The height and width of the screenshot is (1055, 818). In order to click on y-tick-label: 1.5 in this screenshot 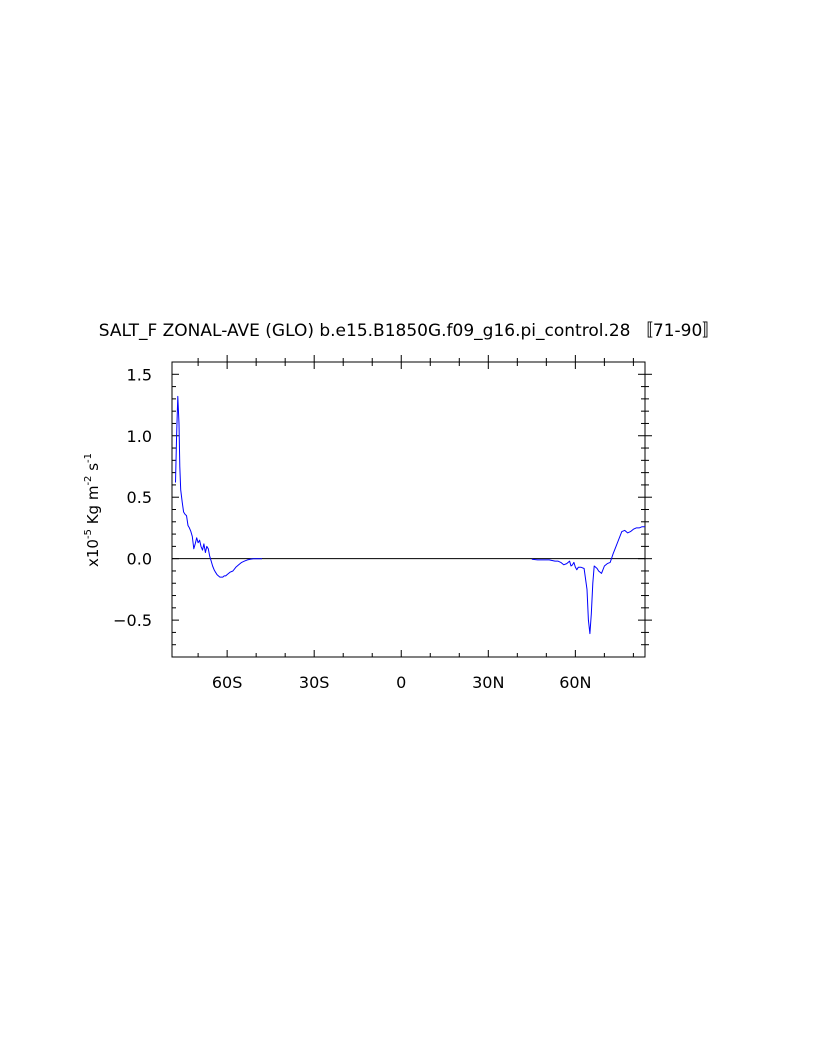, I will do `click(139, 374)`.